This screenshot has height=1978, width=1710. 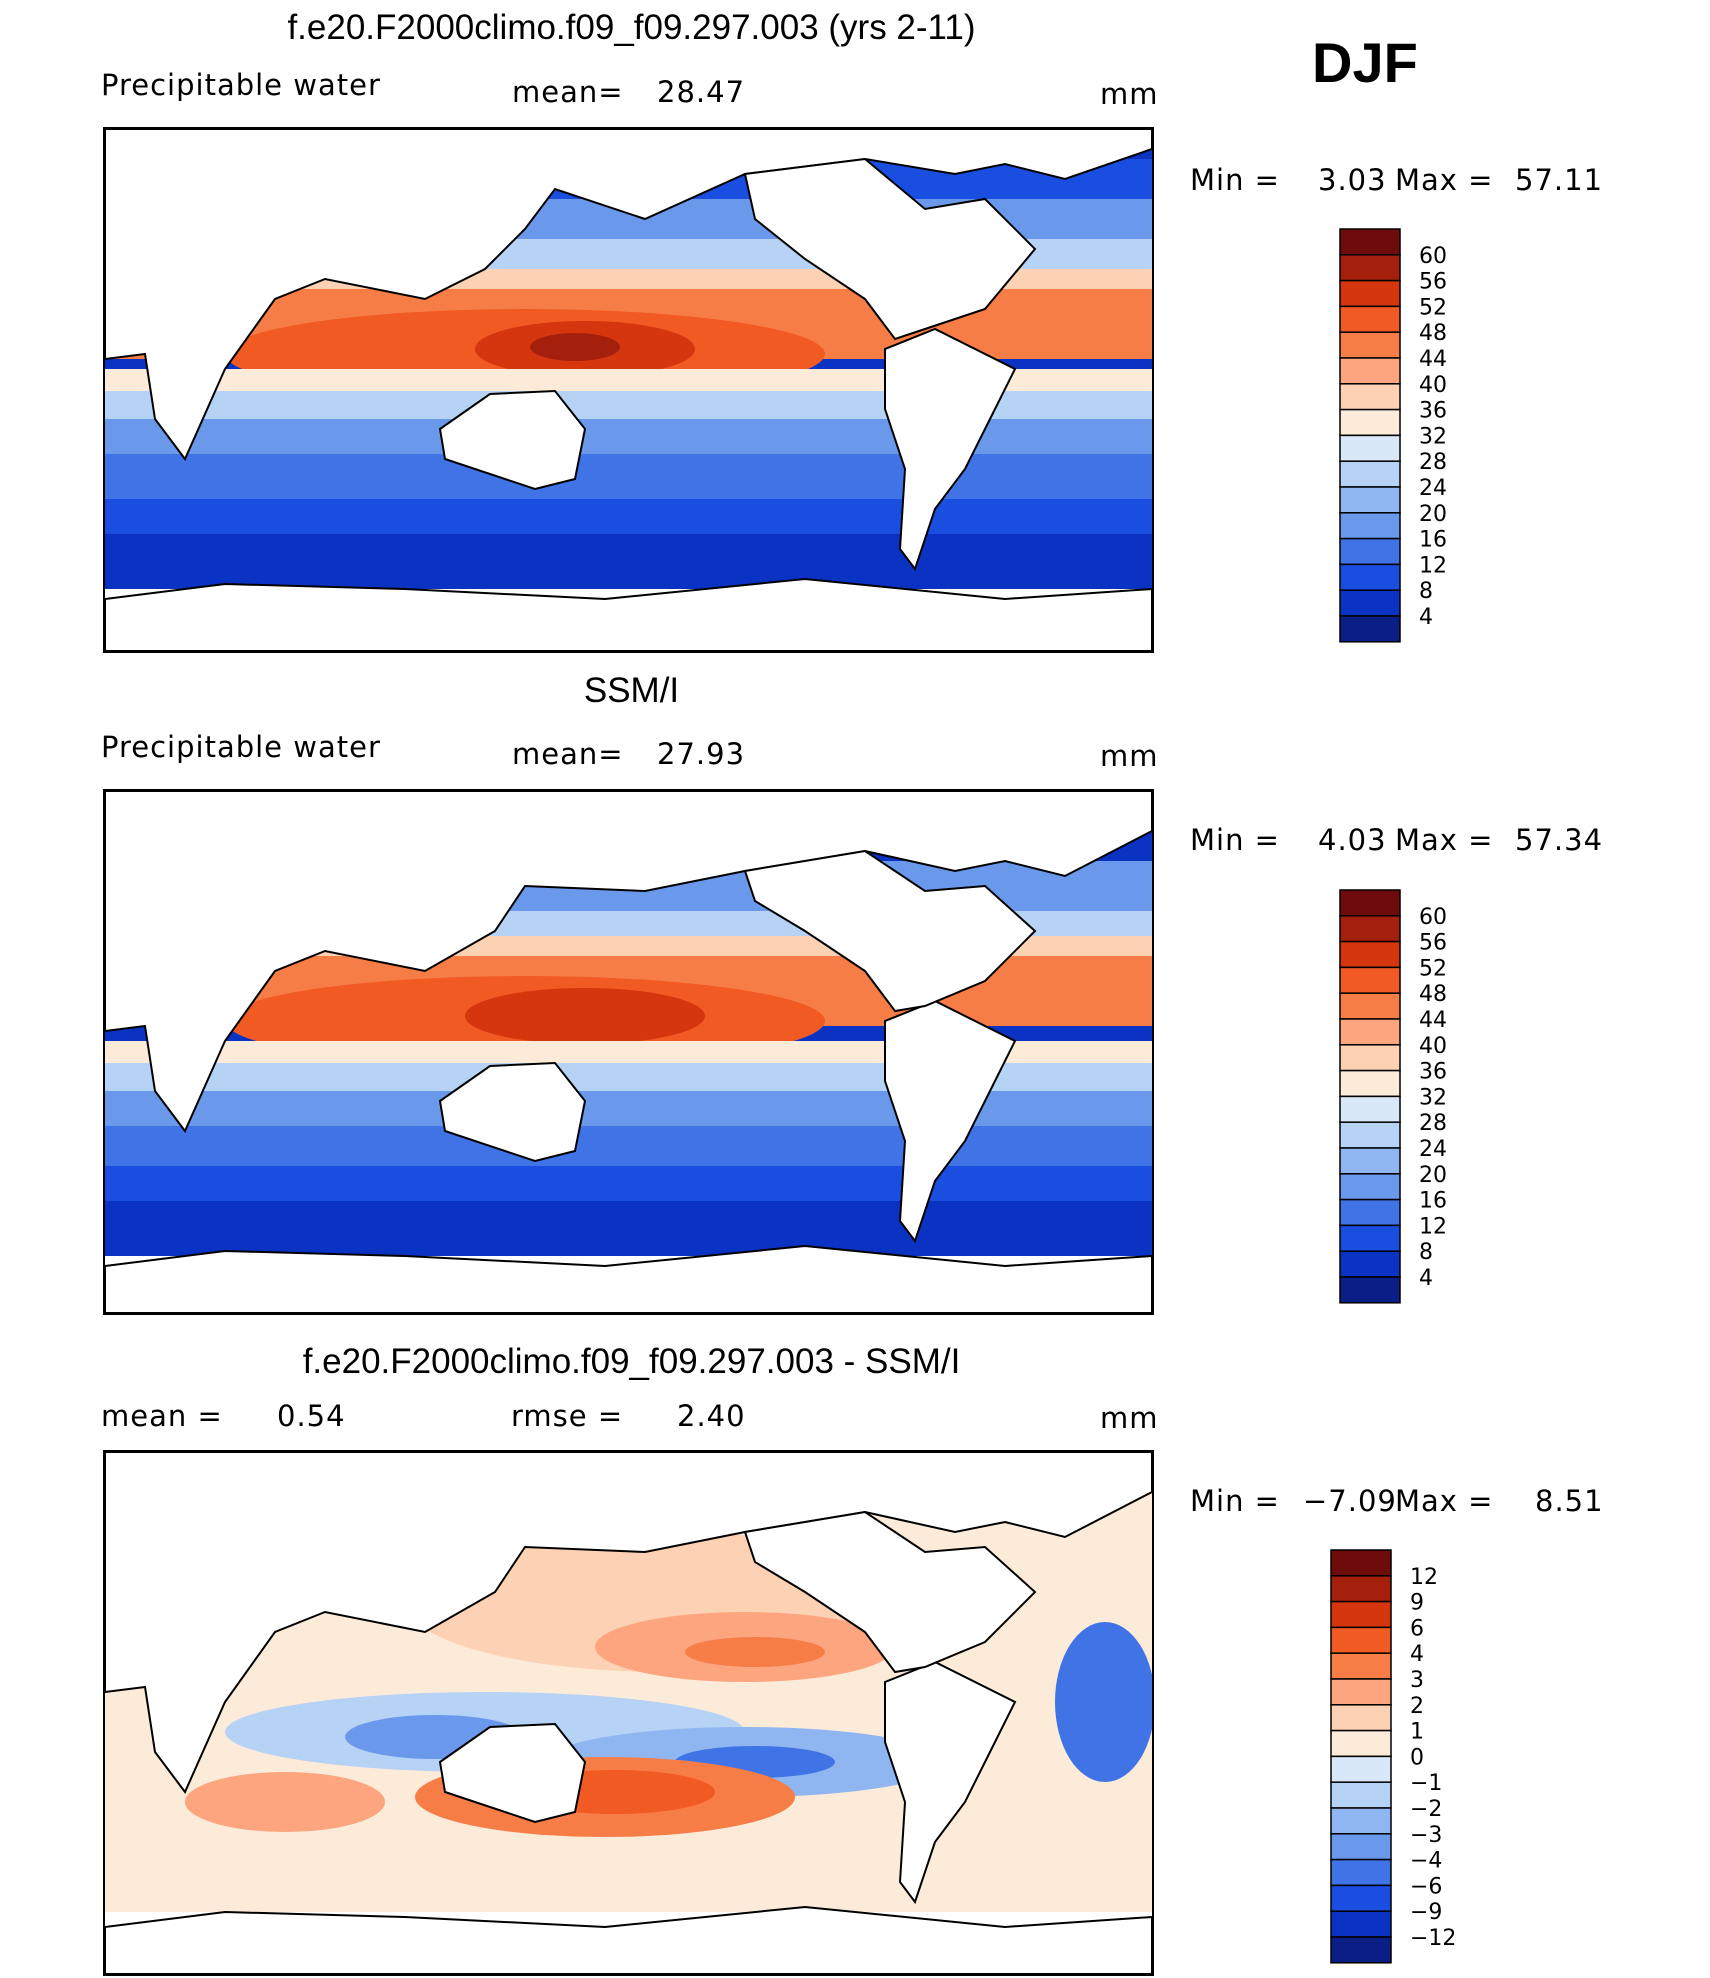 I want to click on colorbar-tick-label: −4, so click(x=1426, y=1861).